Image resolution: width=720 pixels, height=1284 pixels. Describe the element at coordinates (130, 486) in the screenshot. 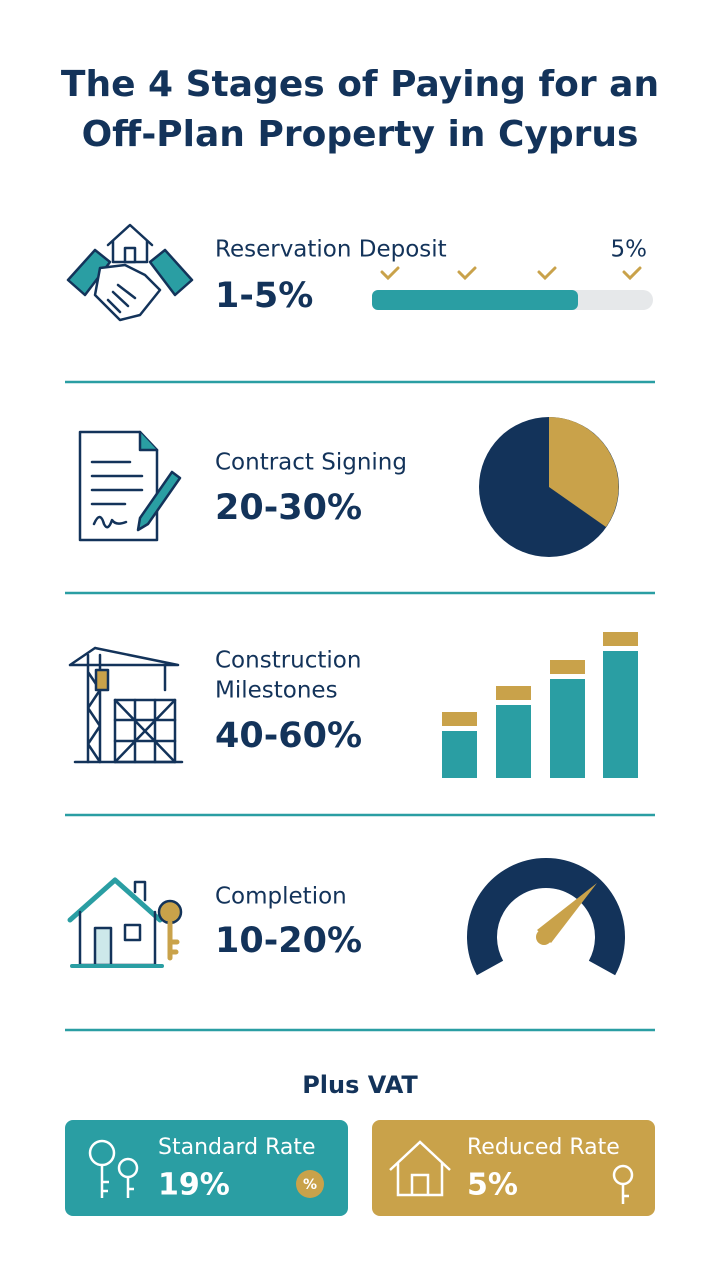

I see `contract-icon` at that location.